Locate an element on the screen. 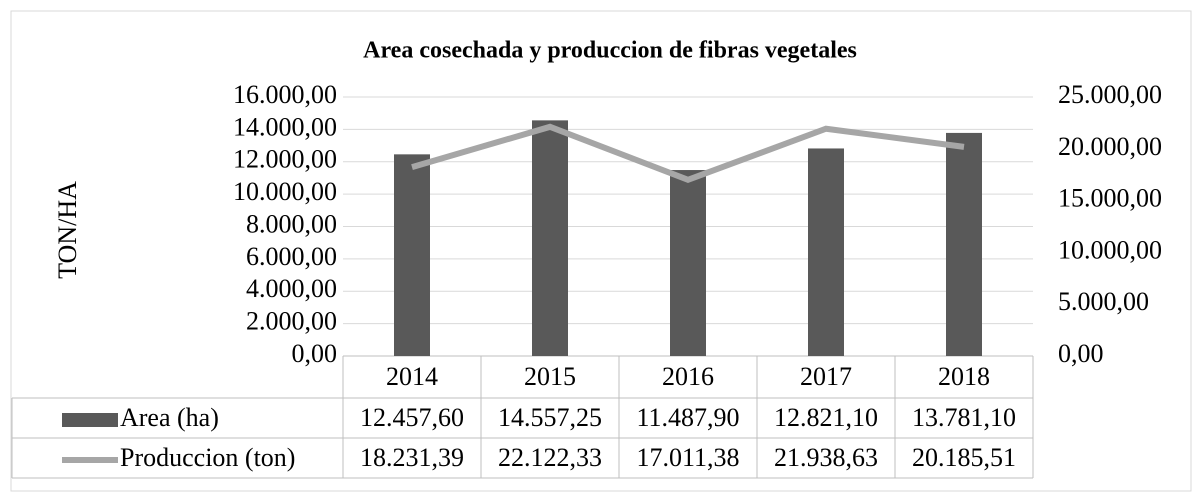  table-value: 13.781,10 is located at coordinates (964, 417).